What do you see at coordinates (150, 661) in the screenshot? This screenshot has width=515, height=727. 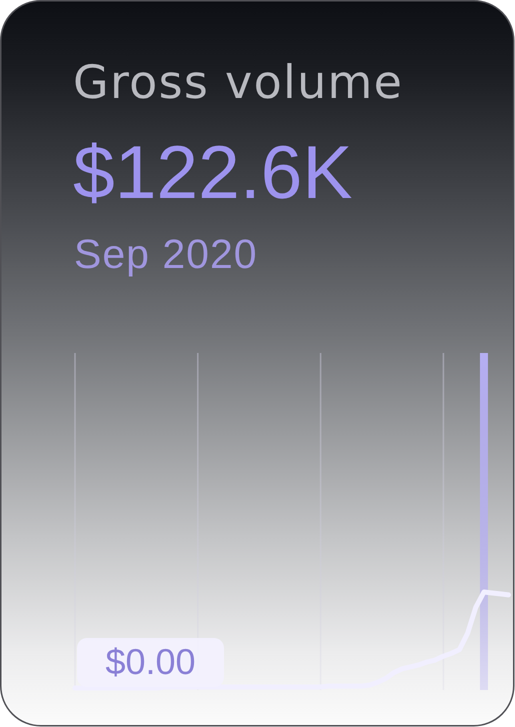 I see `annotation: $0.00` at bounding box center [150, 661].